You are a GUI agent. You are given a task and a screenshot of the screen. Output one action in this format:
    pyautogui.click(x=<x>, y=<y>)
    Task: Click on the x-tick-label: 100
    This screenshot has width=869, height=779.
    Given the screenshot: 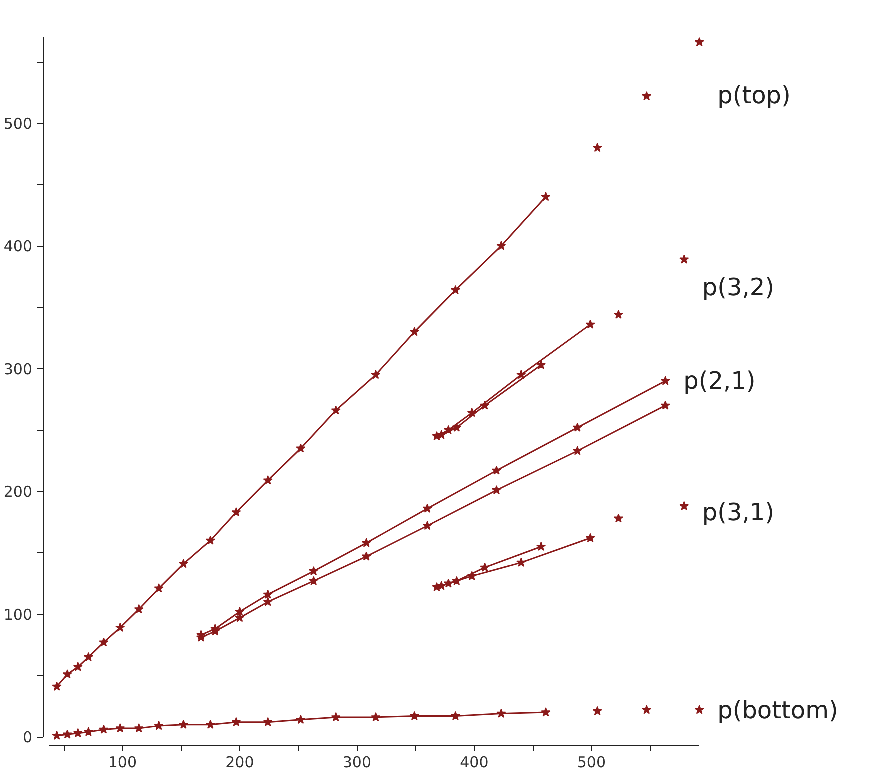 What is the action you would take?
    pyautogui.click(x=123, y=763)
    